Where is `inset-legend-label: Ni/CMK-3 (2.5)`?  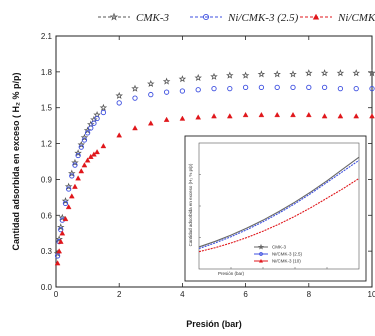
inset-legend-label: Ni/CMK-3 (2.5) is located at coordinates (287, 254).